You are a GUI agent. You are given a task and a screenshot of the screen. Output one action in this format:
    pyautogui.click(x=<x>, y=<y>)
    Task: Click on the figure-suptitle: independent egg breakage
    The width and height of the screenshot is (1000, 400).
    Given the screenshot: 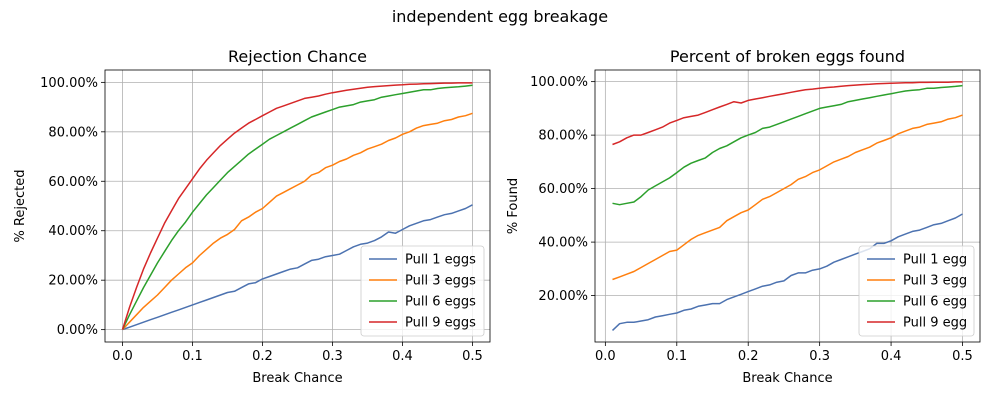 What is the action you would take?
    pyautogui.click(x=500, y=16)
    